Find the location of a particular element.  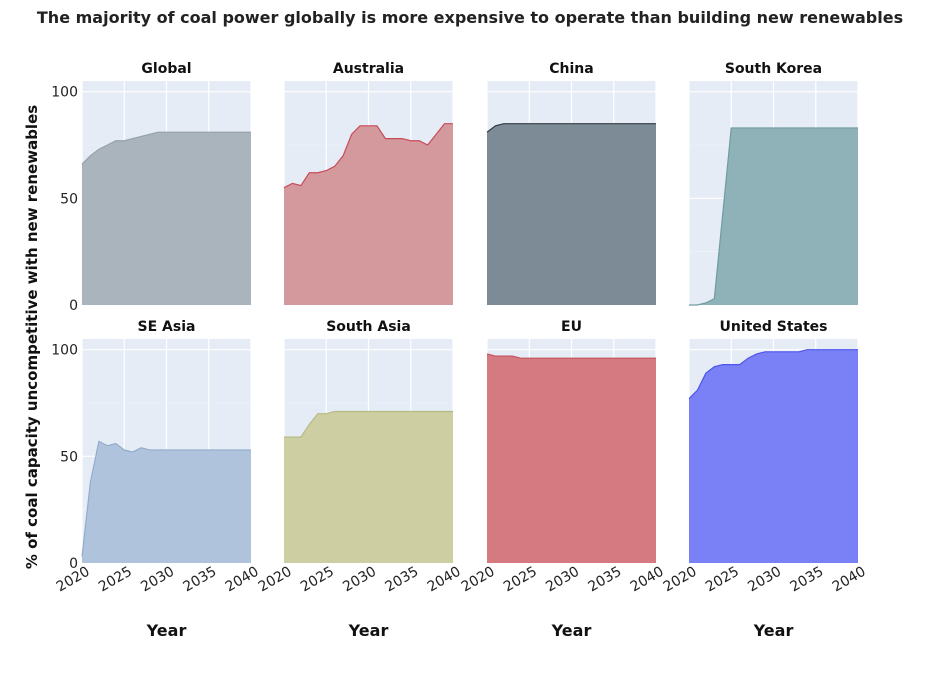

panel-australia: Australia is located at coordinates (368, 183).